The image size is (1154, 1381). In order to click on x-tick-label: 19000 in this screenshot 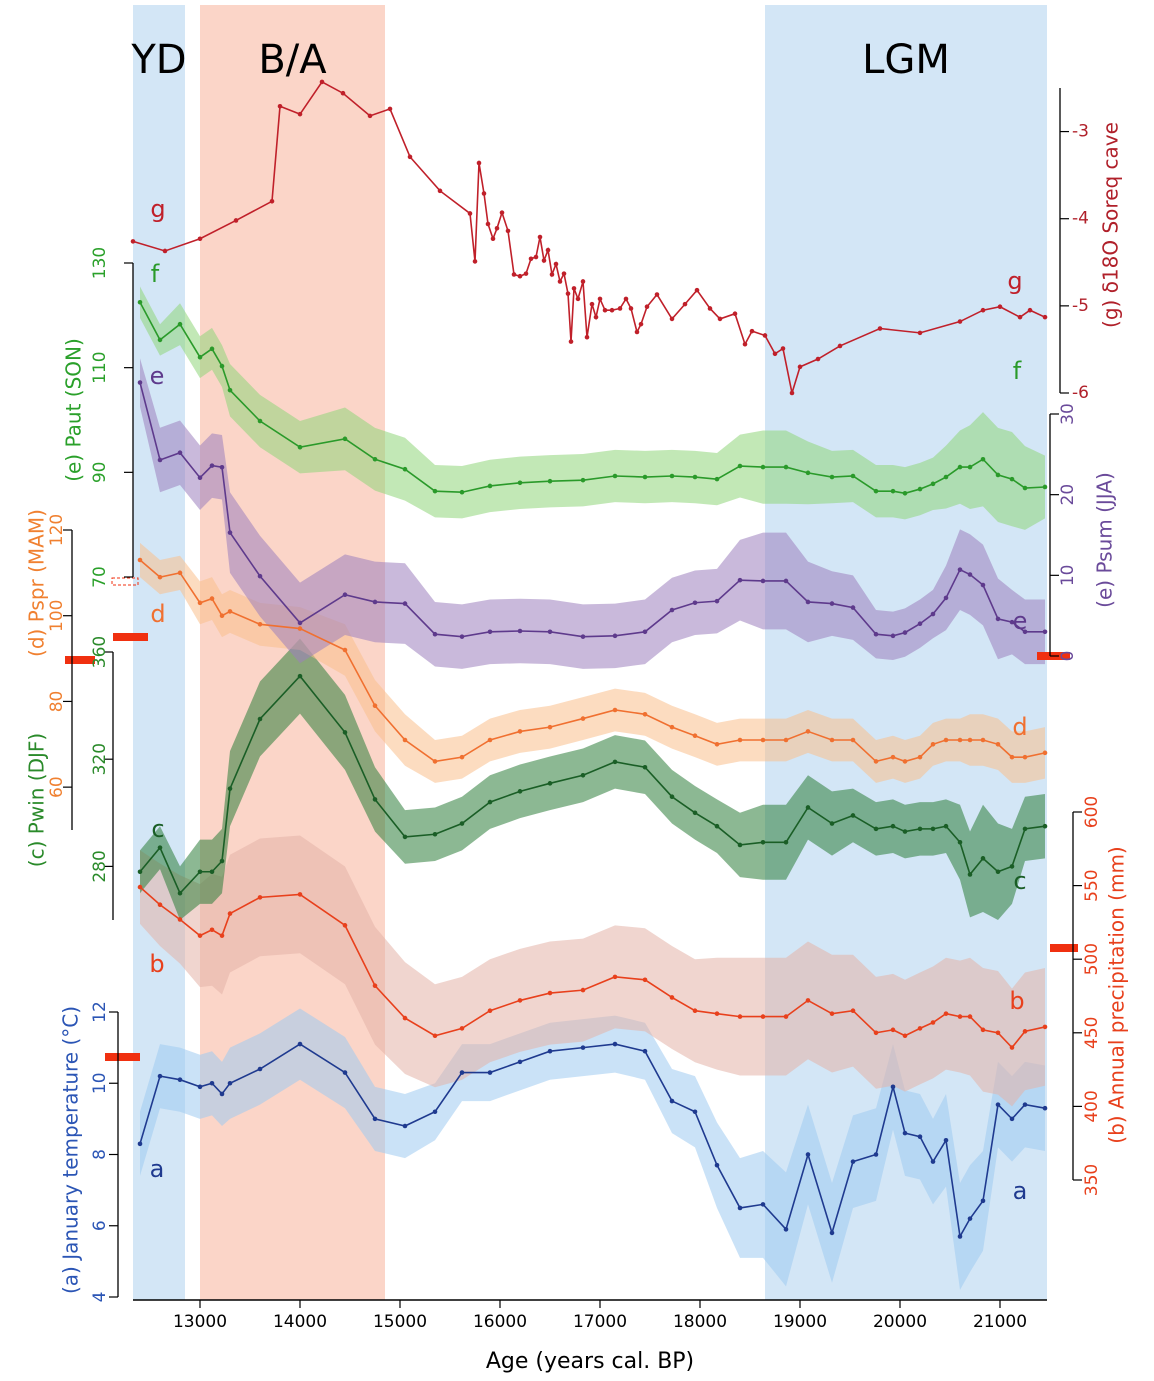, I will do `click(800, 1322)`.